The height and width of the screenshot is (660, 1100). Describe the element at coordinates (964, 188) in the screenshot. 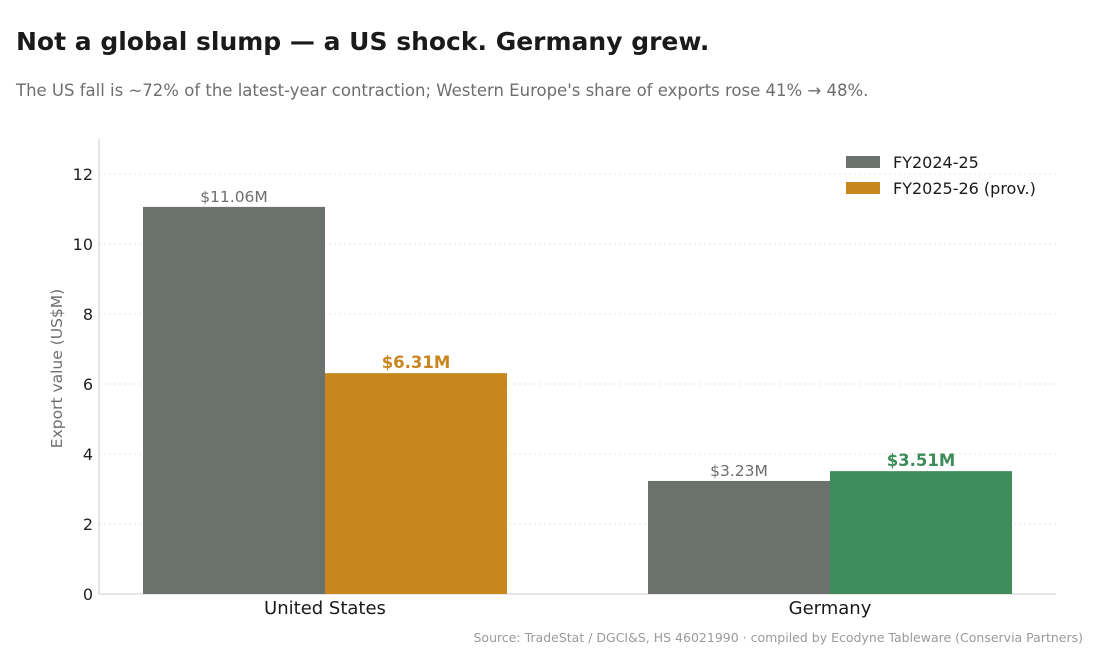

I see `legend-label: FY2025-26 (prov.)` at that location.